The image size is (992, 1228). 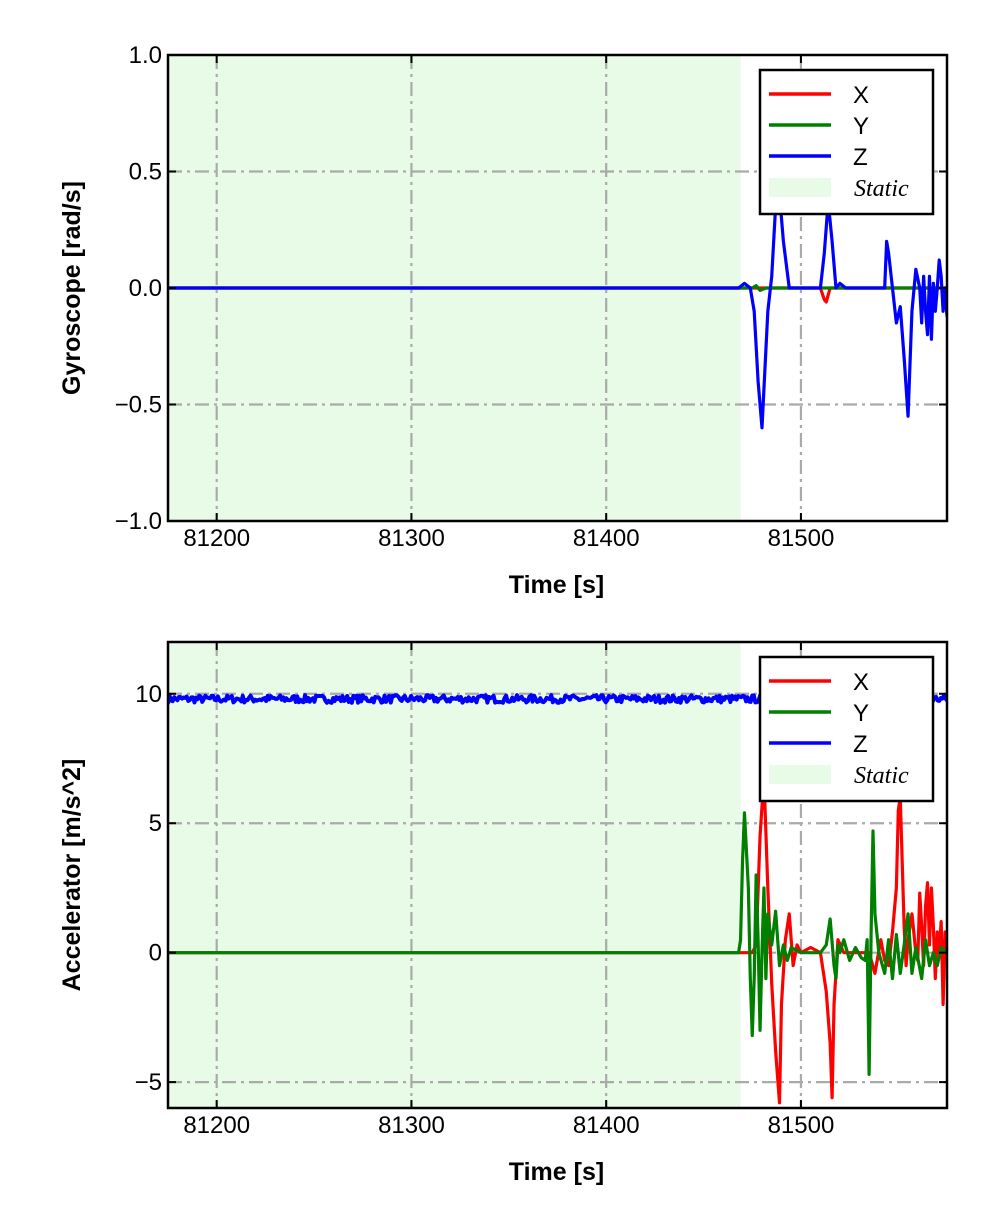 I want to click on y-axis-label: Gyroscope [rad/s], so click(x=72, y=288).